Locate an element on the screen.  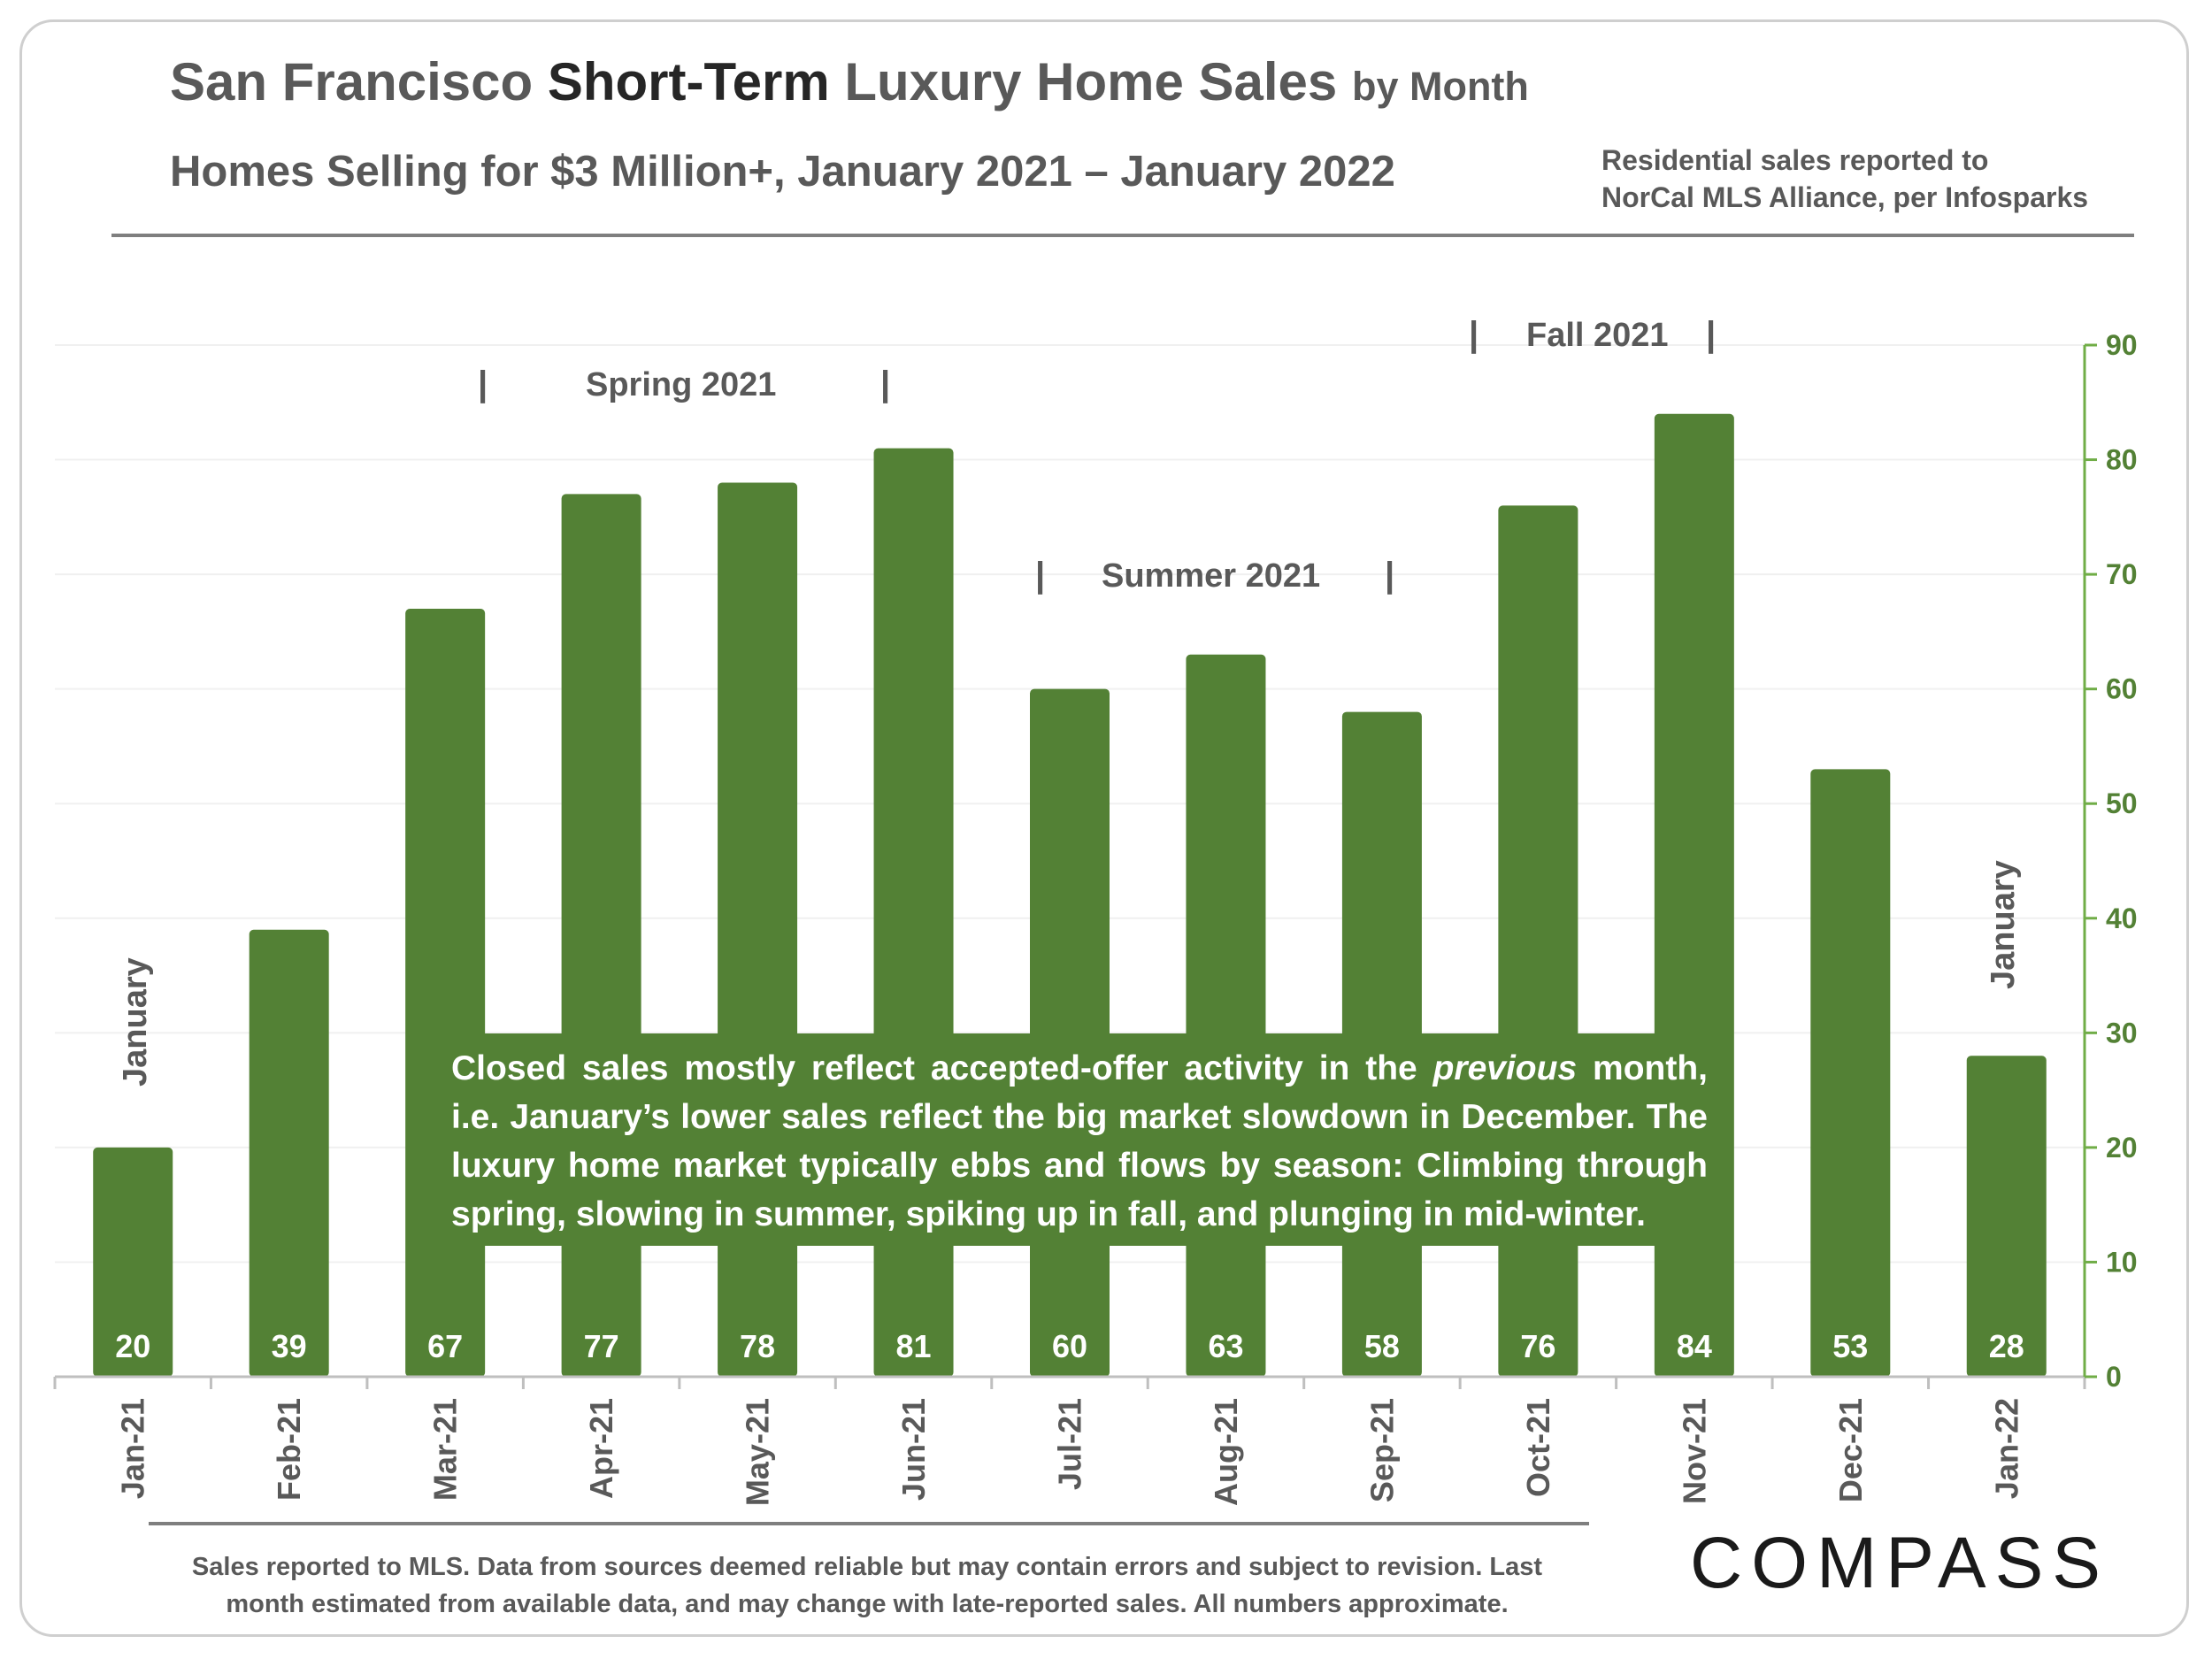
source-line-1: Residential sales reported to is located at coordinates (1795, 160).